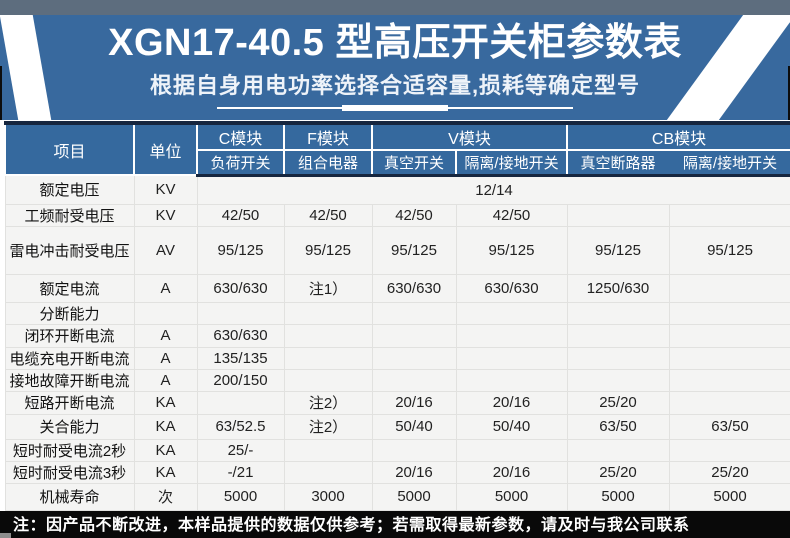  I want to click on table-row: 接地故障开断电流 A 200/150, so click(397, 380).